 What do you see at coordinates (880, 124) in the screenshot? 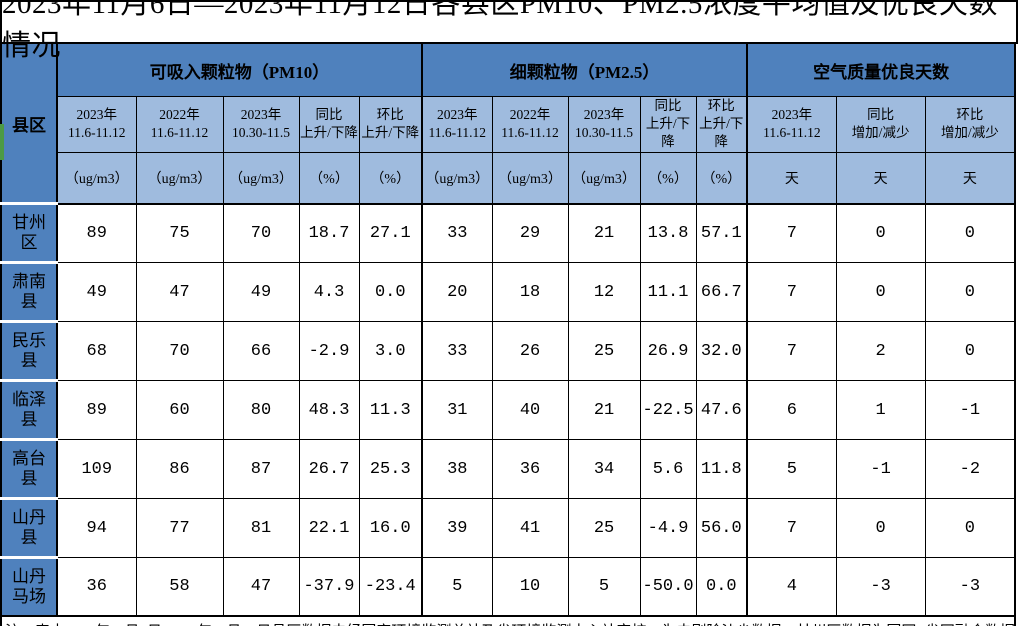
I see `sub-header: 同比 增加/减少` at bounding box center [880, 124].